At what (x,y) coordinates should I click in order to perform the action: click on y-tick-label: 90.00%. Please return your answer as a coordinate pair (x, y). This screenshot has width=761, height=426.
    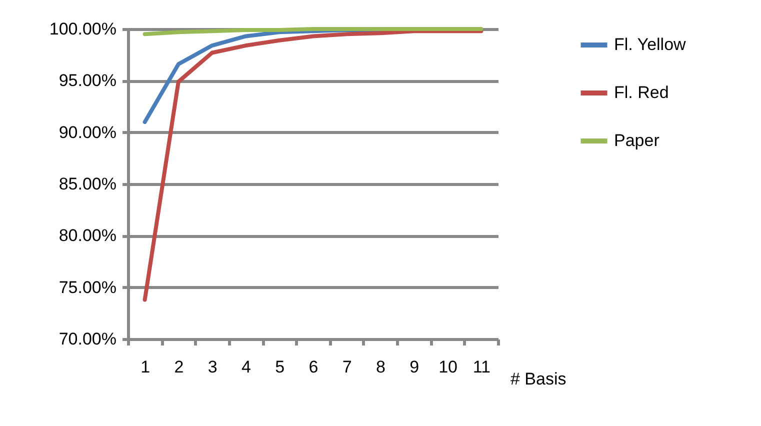
    Looking at the image, I should click on (87, 132).